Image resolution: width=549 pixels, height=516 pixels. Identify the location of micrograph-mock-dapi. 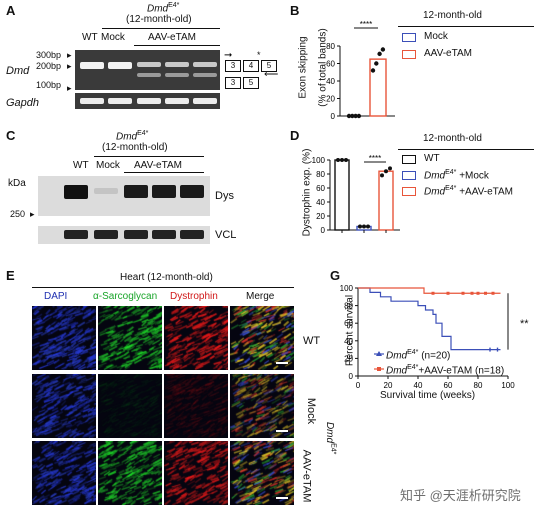
(64, 406).